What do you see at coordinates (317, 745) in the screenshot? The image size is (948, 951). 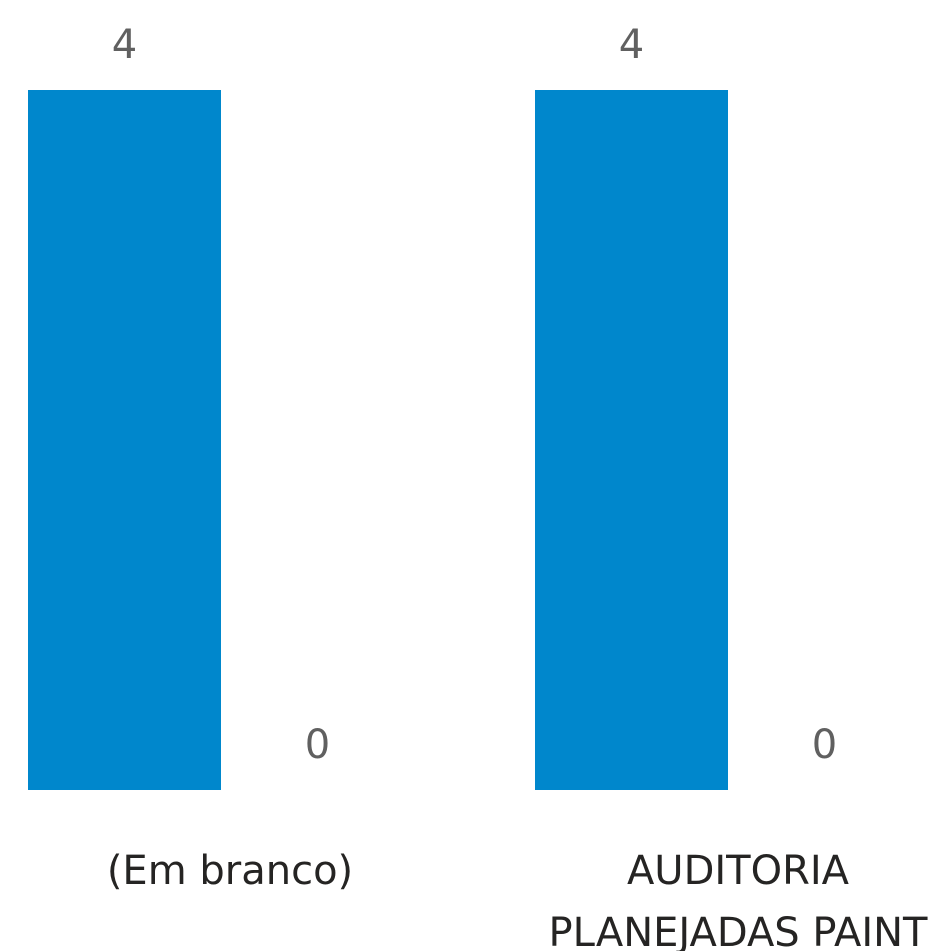 I see `data-label-0-1: 0` at bounding box center [317, 745].